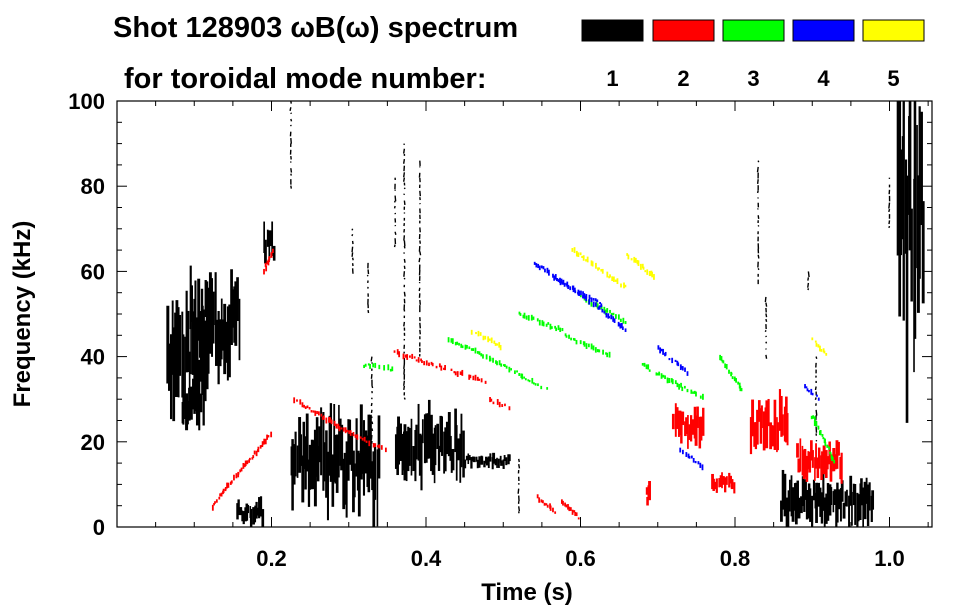 The image size is (963, 615). Describe the element at coordinates (889, 558) in the screenshot. I see `x-tick-label: 1.0` at that location.